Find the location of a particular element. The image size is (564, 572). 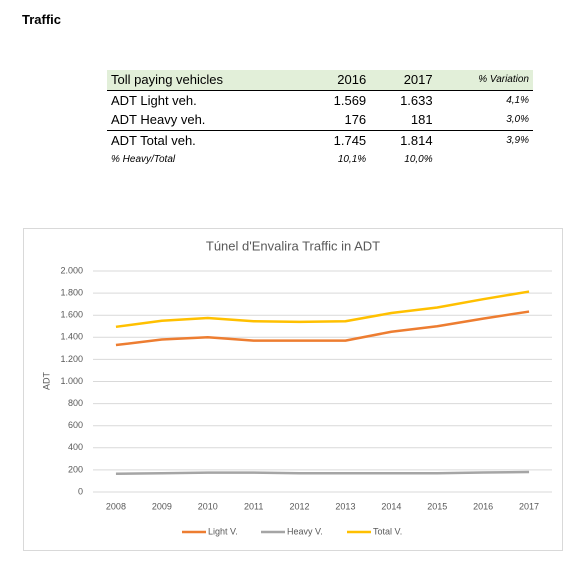

y-axis-label: ADT is located at coordinates (46, 380).